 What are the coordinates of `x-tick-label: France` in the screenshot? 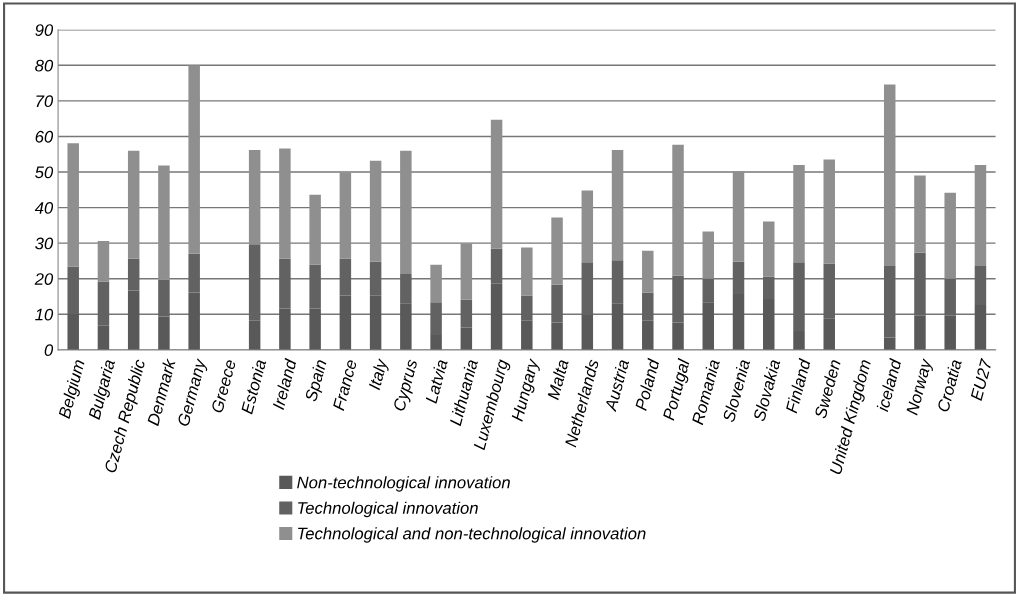 It's located at (345, 384).